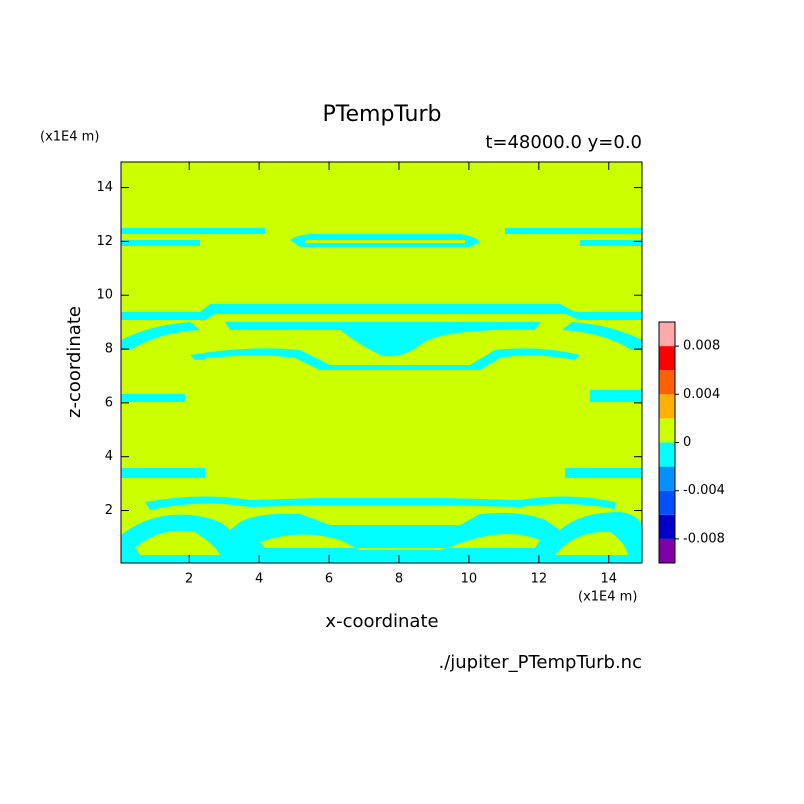 The image size is (804, 804). What do you see at coordinates (382, 114) in the screenshot?
I see `chart-title: PTempTurb` at bounding box center [382, 114].